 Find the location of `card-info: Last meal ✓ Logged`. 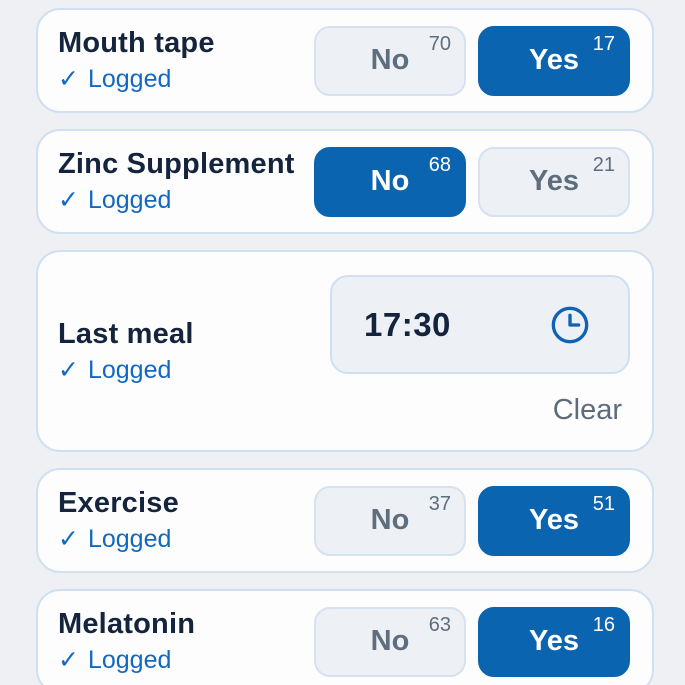

card-info: Last meal ✓ Logged is located at coordinates (126, 351).